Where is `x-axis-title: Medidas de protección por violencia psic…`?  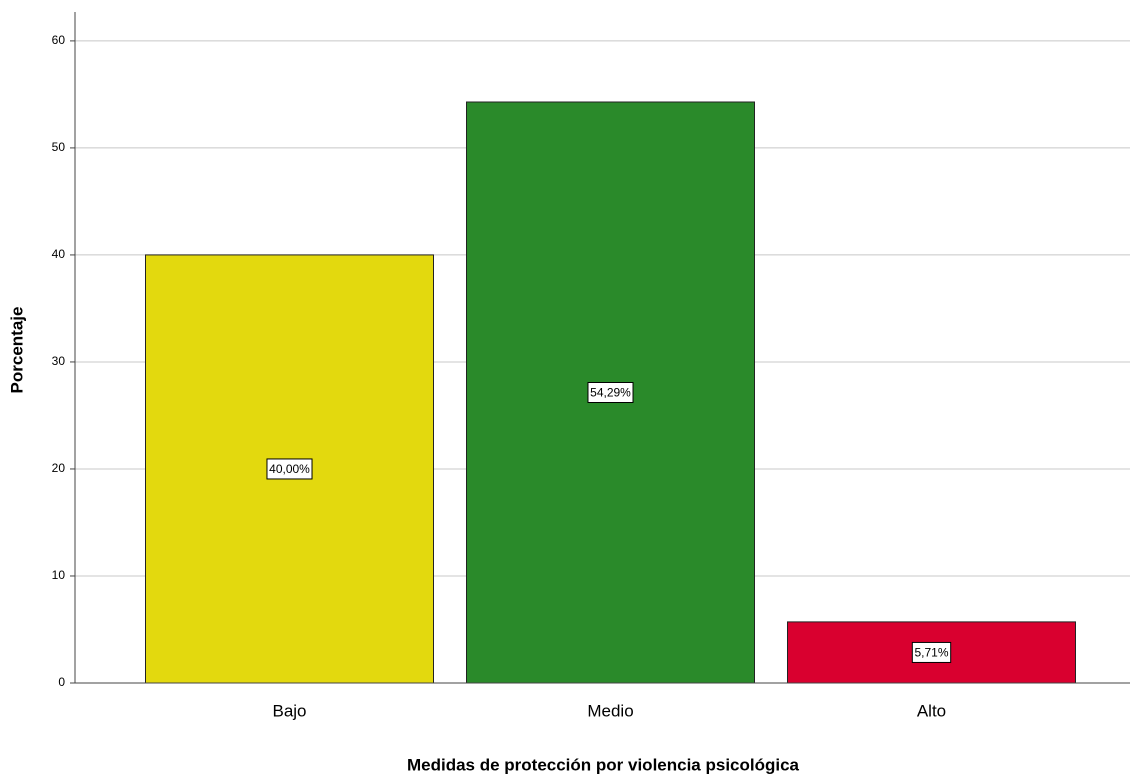 x-axis-title: Medidas de protección por violencia psic… is located at coordinates (603, 764).